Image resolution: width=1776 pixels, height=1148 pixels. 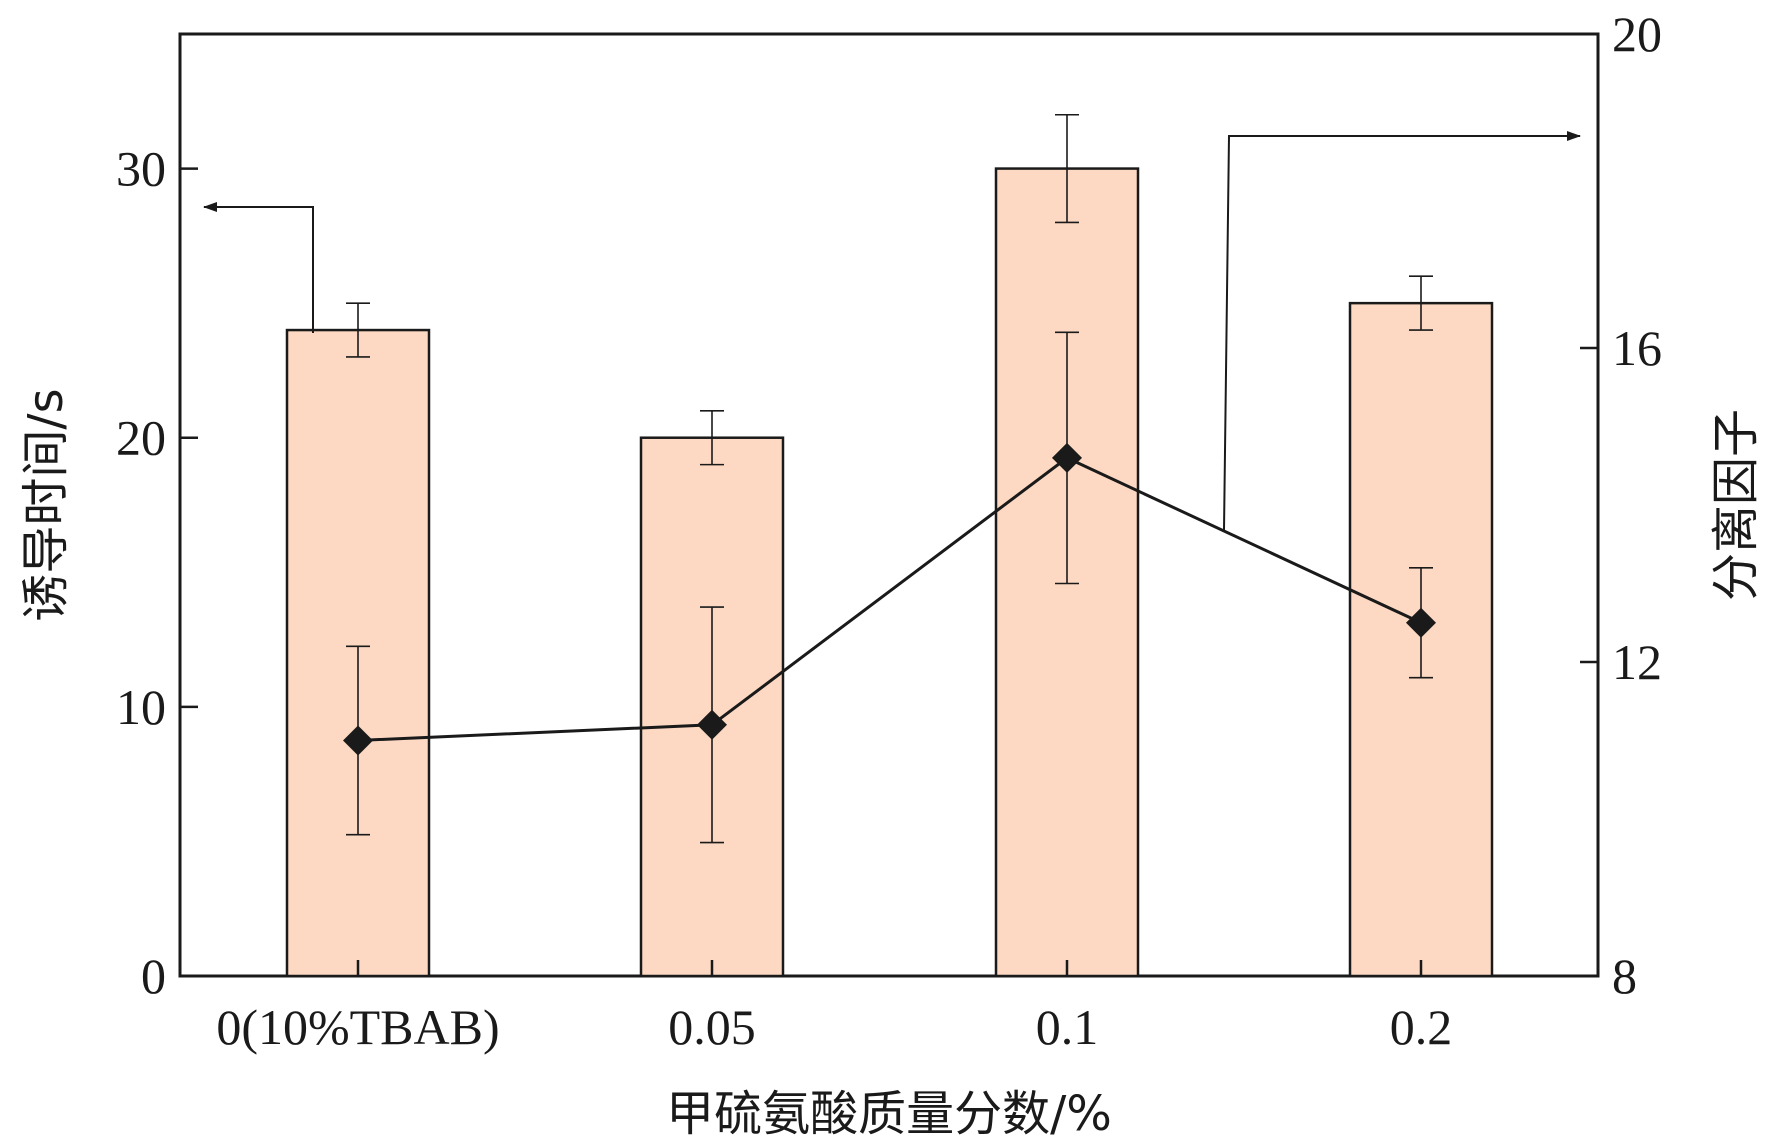 What do you see at coordinates (1421, 1027) in the screenshot?
I see `x-tick-label-3: 0.2` at bounding box center [1421, 1027].